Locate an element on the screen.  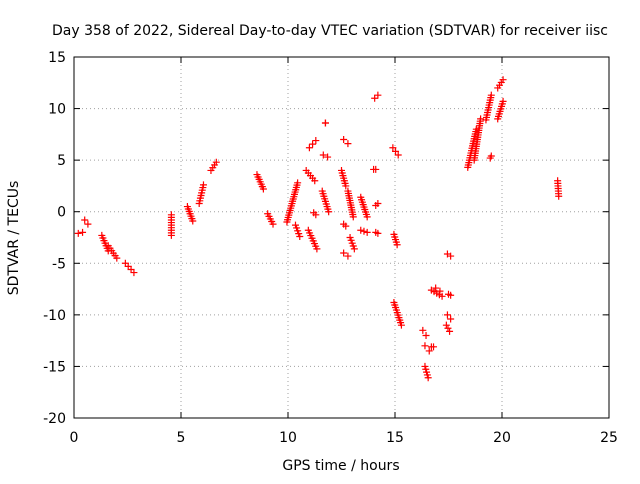
y-tick-label: 10 is located at coordinates (57, 110).